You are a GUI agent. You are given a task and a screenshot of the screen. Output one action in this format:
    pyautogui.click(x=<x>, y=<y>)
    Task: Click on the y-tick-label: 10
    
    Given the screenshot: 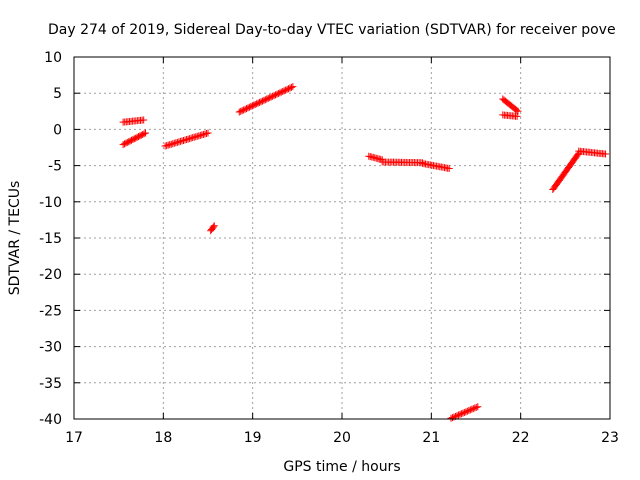 What is the action you would take?
    pyautogui.click(x=53, y=58)
    